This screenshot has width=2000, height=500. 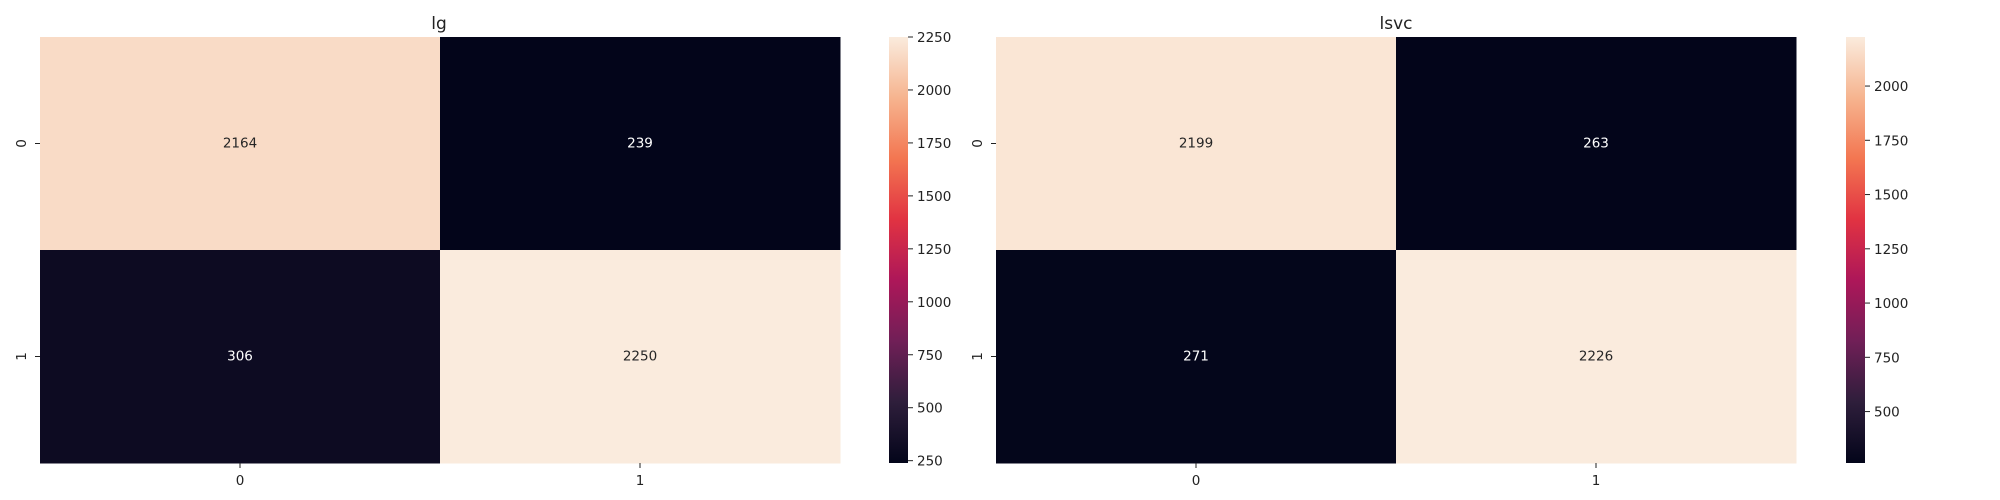 I want to click on cell-value-label: 239, so click(x=640, y=144).